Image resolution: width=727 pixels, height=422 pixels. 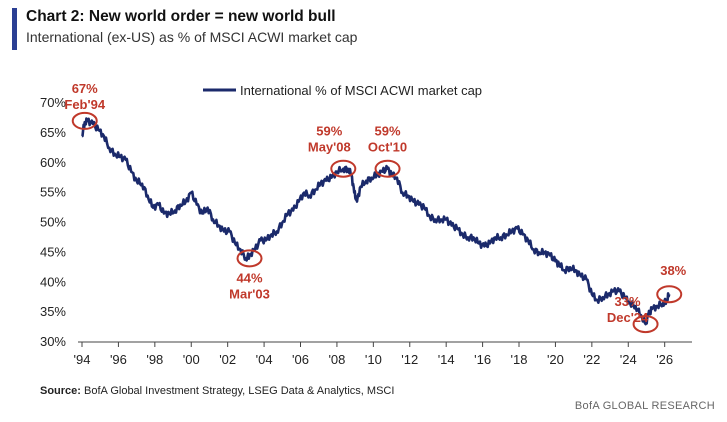 What do you see at coordinates (53, 341) in the screenshot?
I see `y-tick-label: 30%` at bounding box center [53, 341].